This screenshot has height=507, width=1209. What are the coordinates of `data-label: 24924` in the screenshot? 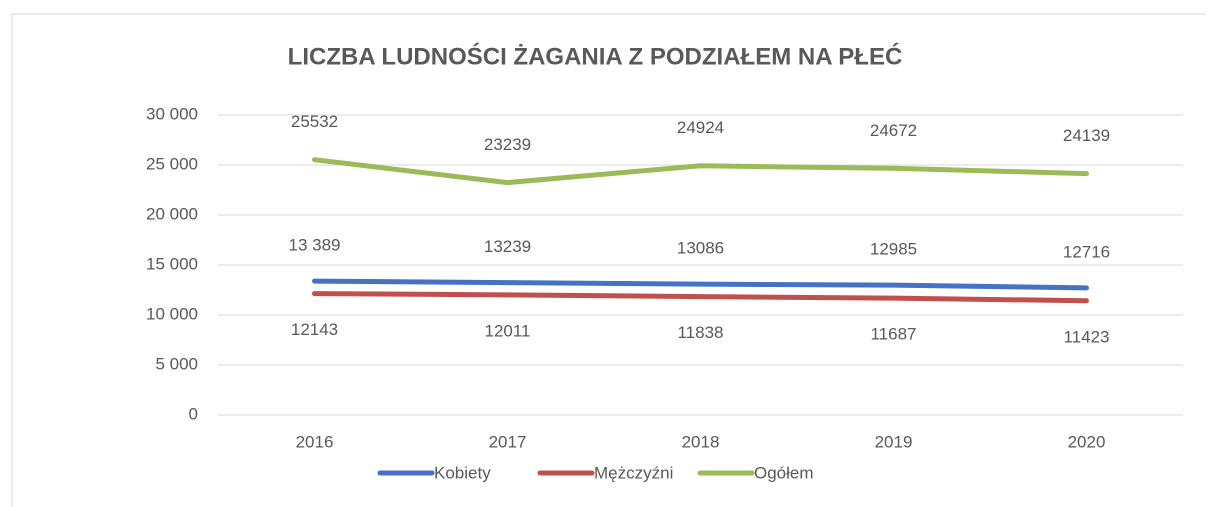 It's located at (700, 127).